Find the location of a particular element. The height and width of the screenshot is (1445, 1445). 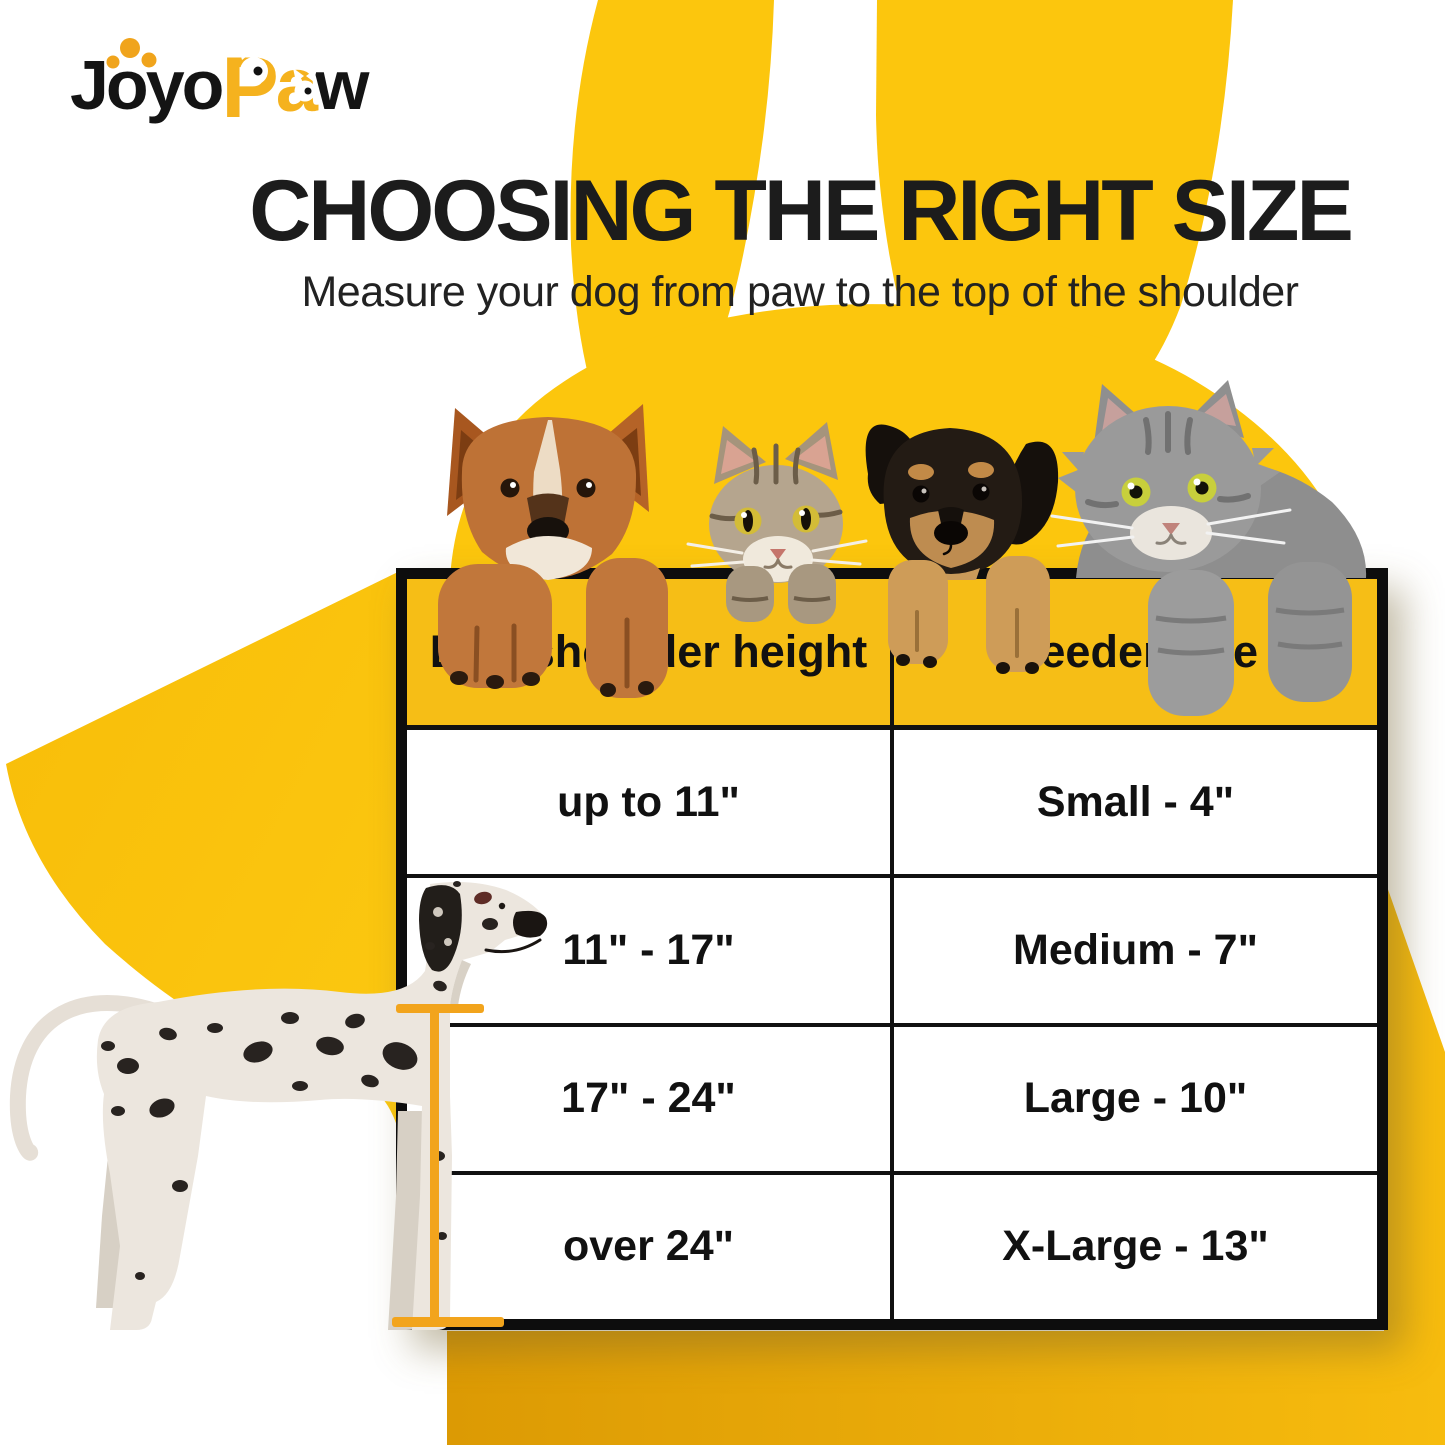

black-and-tan-puppy-photo is located at coordinates (962, 549).